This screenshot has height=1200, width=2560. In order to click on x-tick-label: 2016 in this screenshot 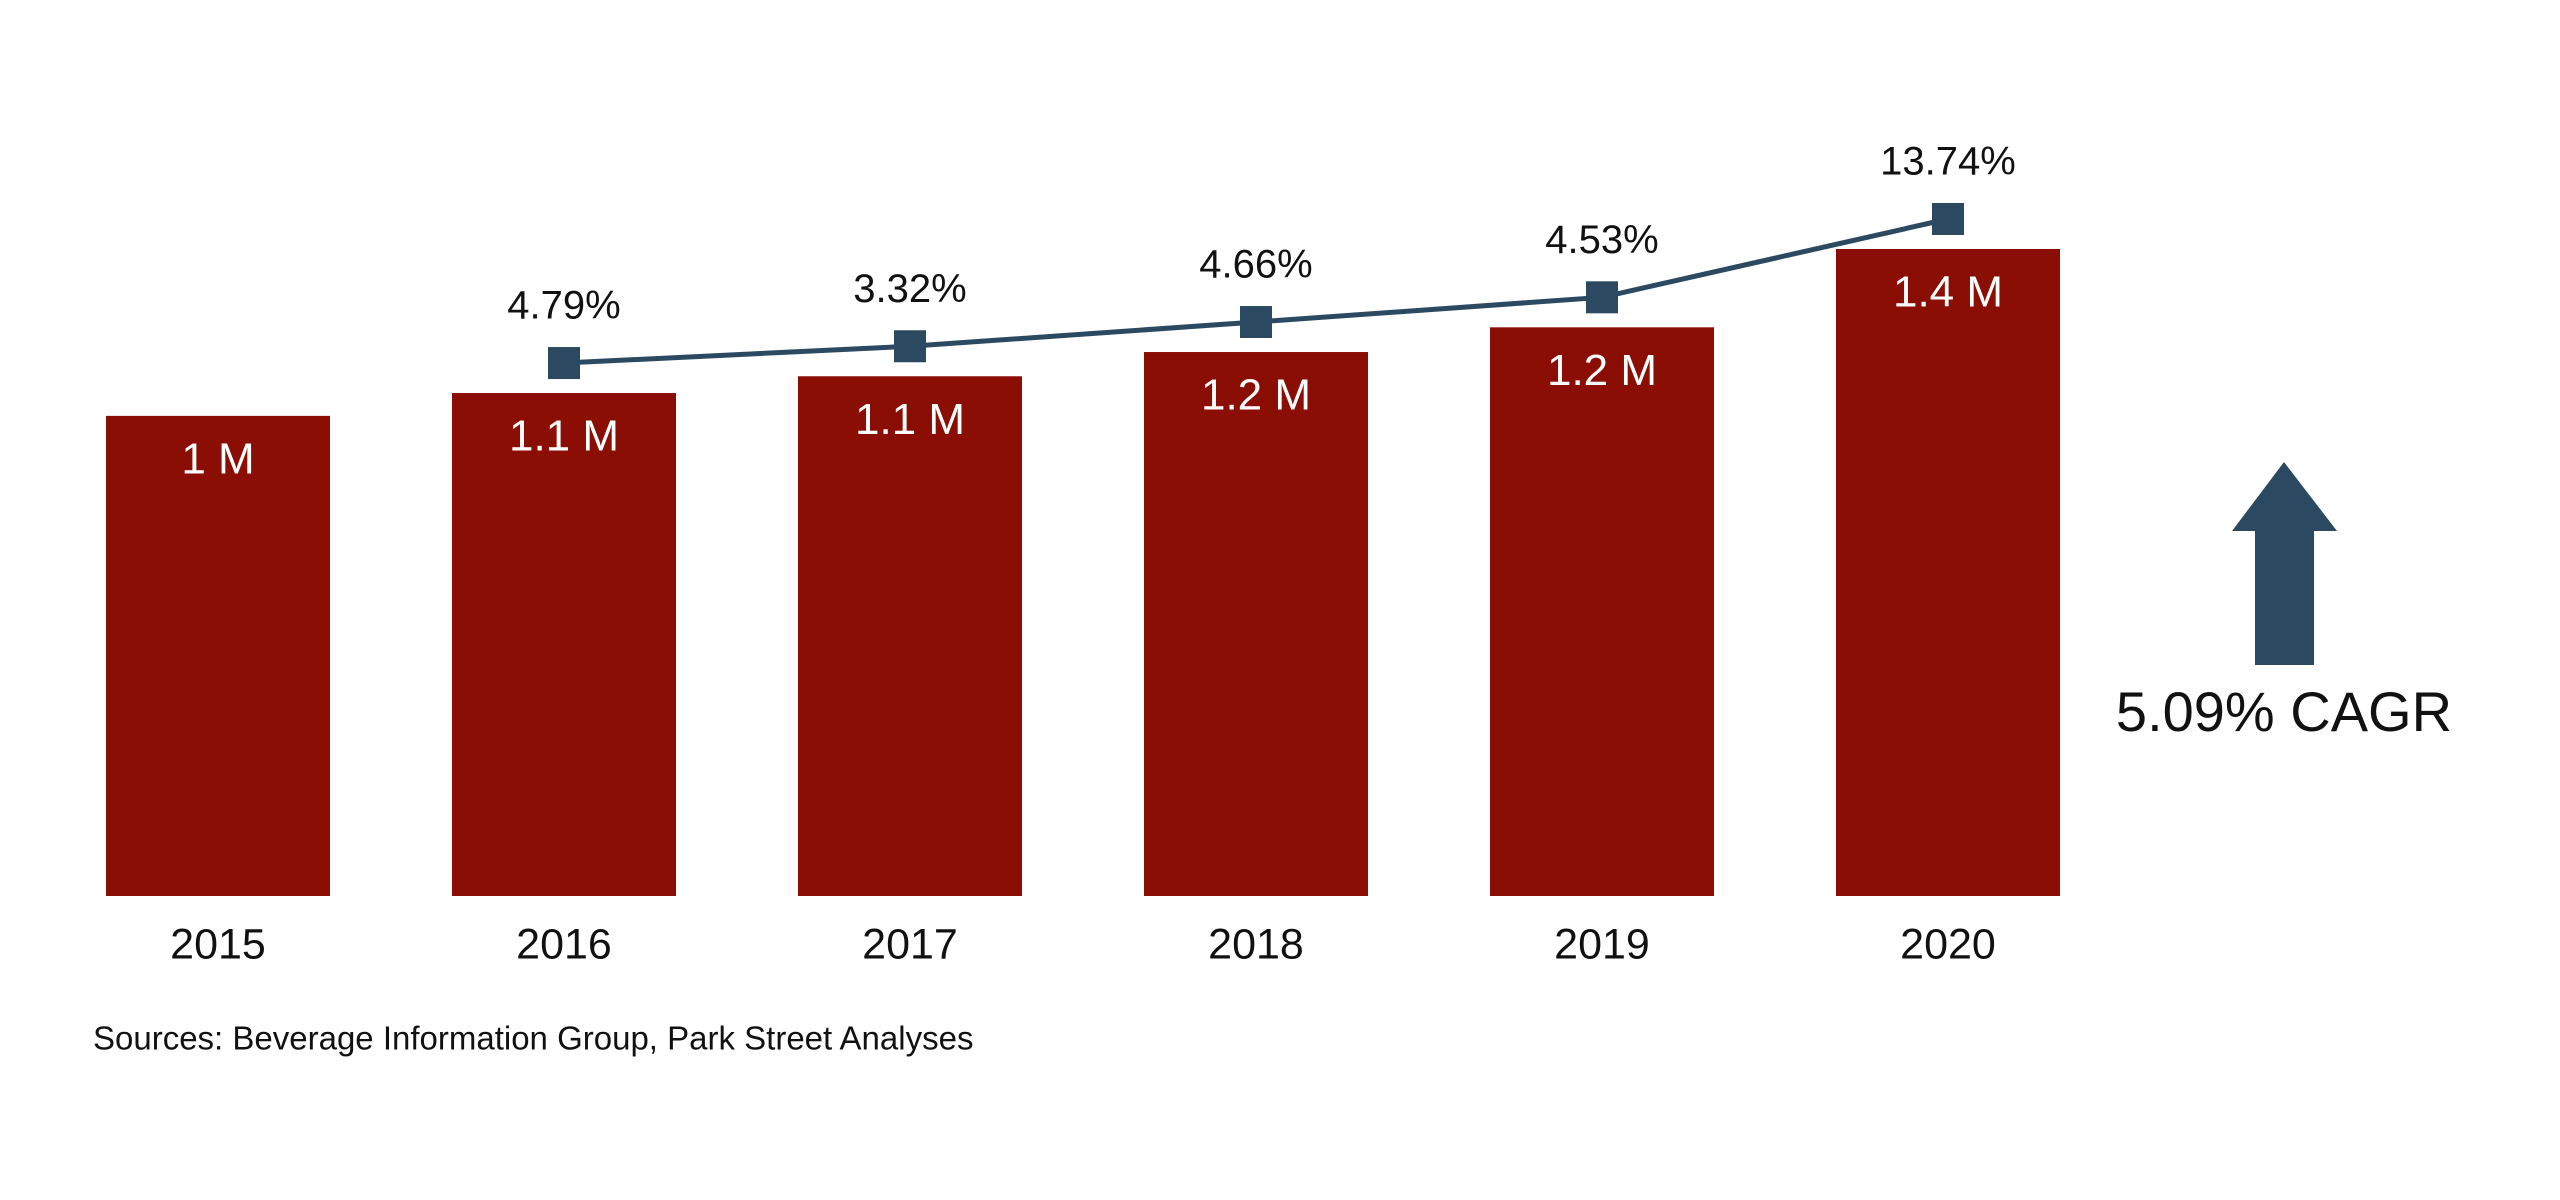, I will do `click(564, 944)`.